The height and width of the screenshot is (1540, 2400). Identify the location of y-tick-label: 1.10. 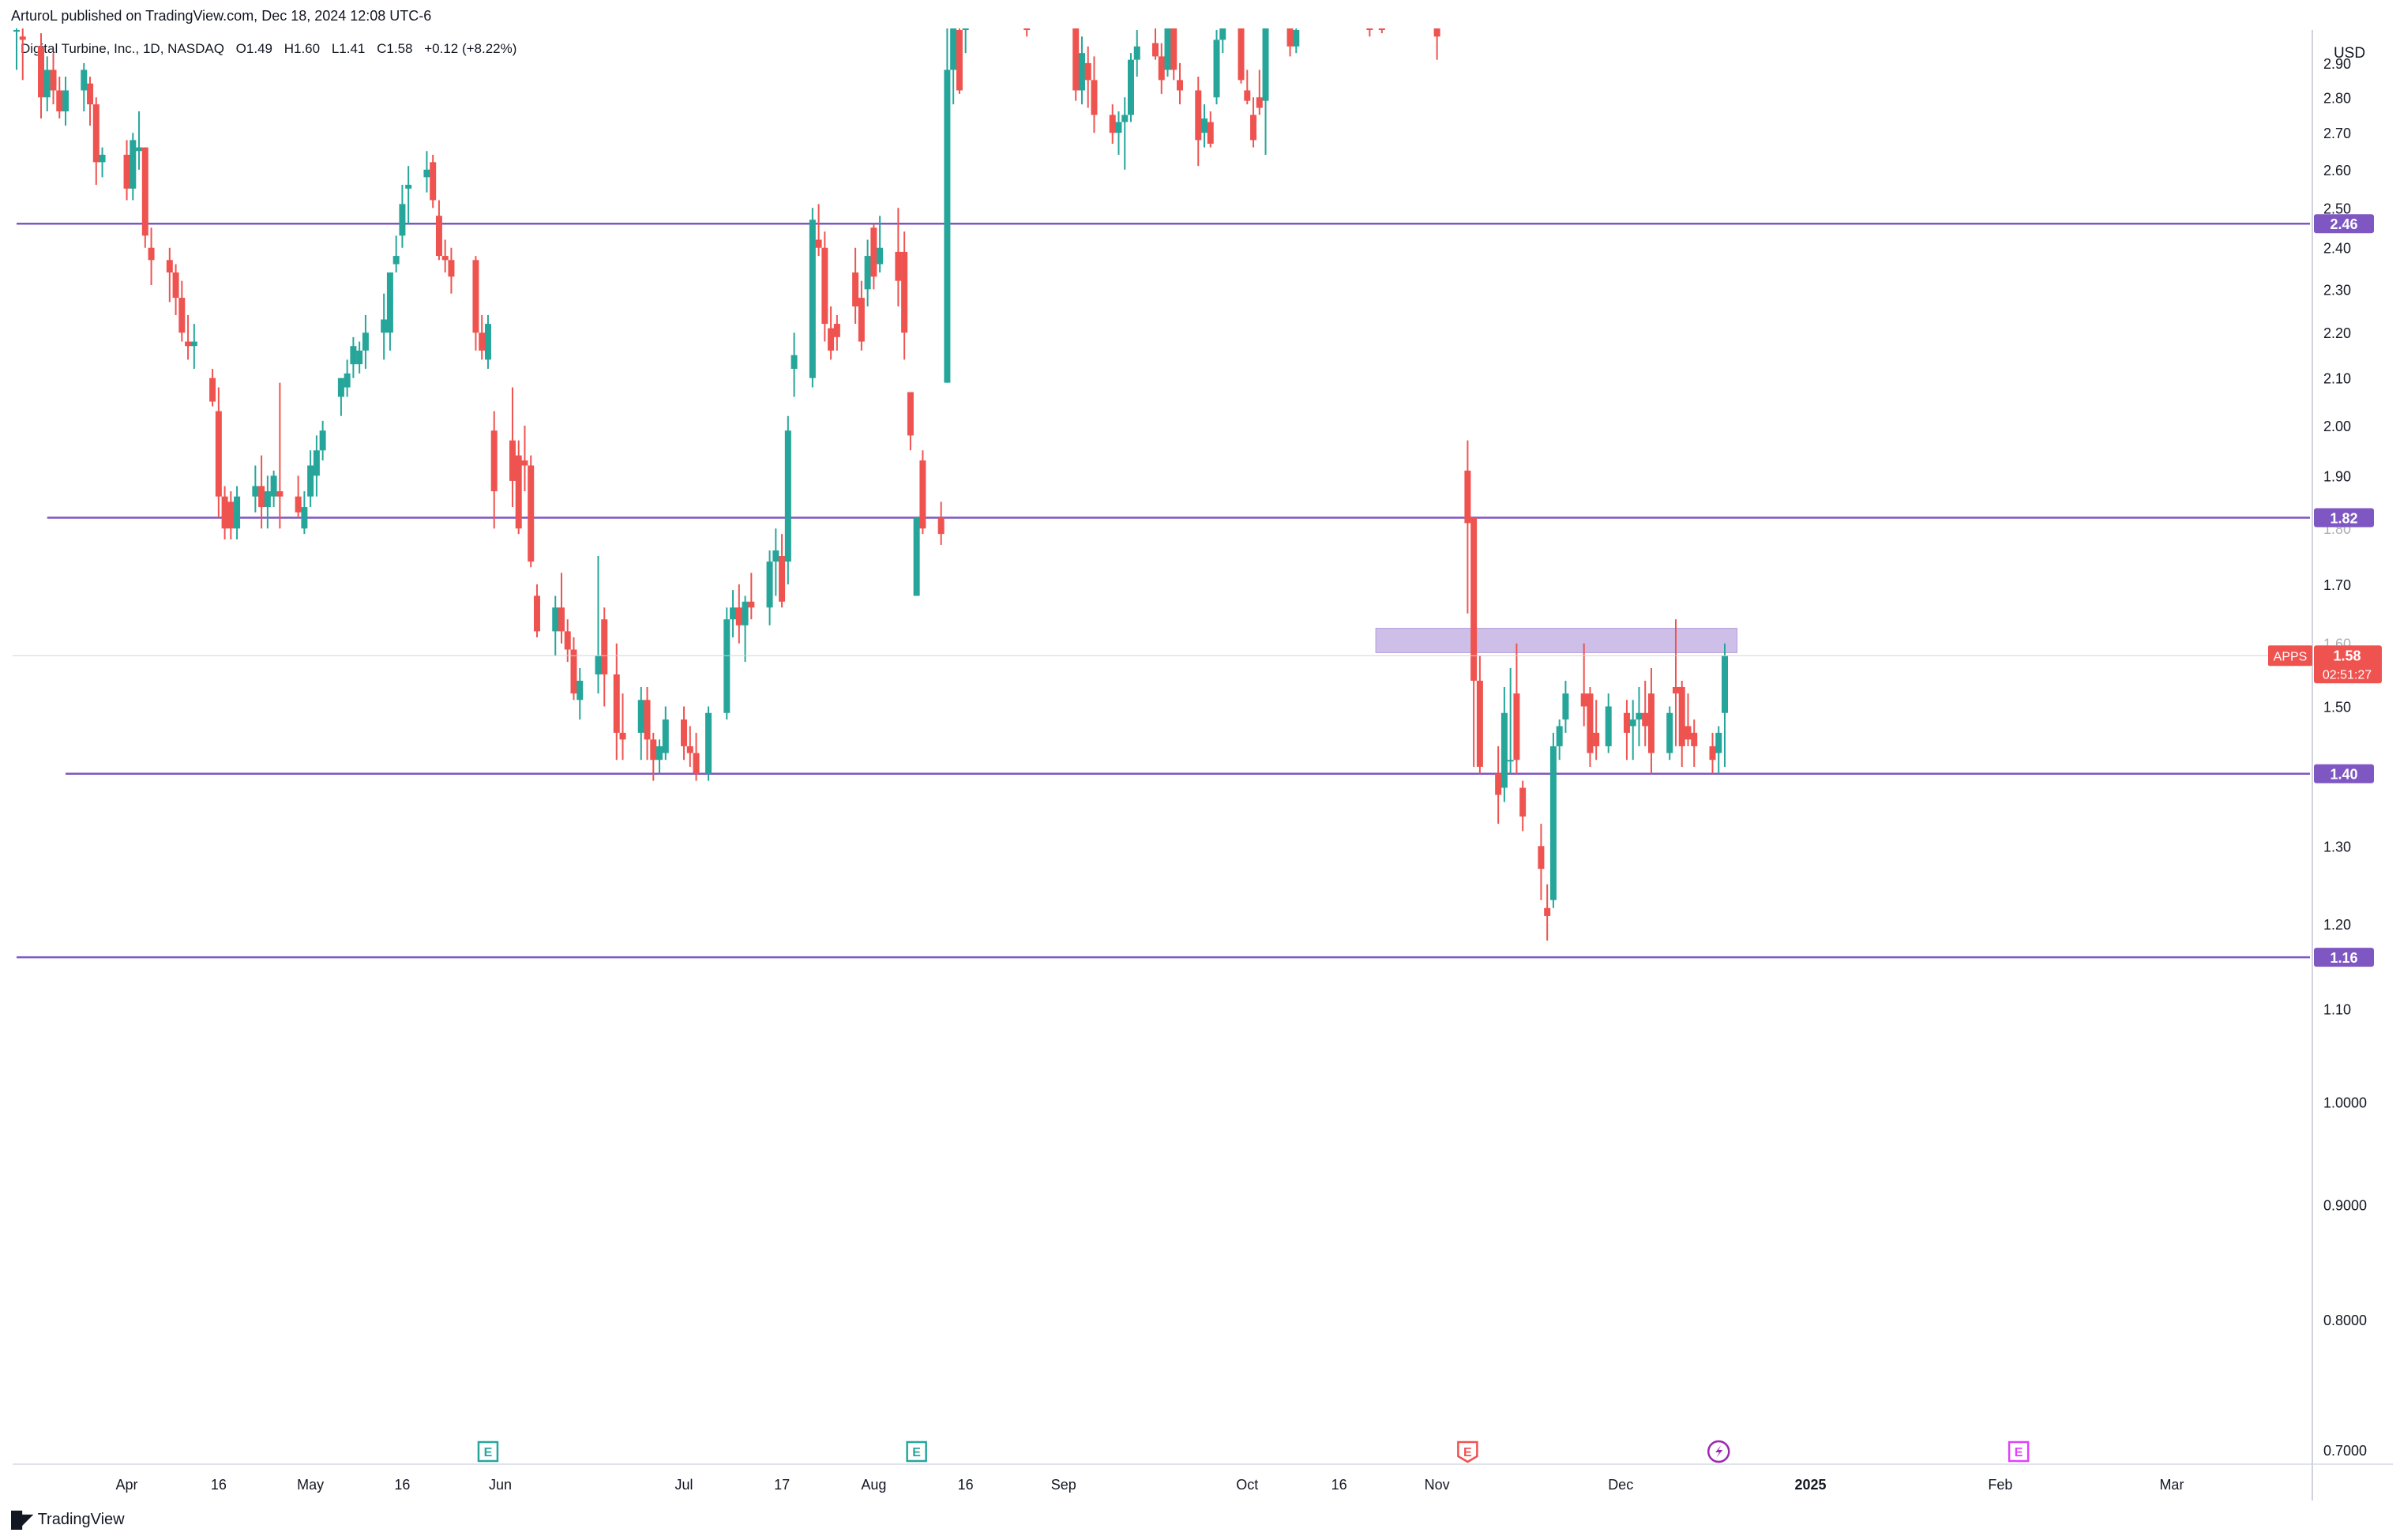
(2337, 1010).